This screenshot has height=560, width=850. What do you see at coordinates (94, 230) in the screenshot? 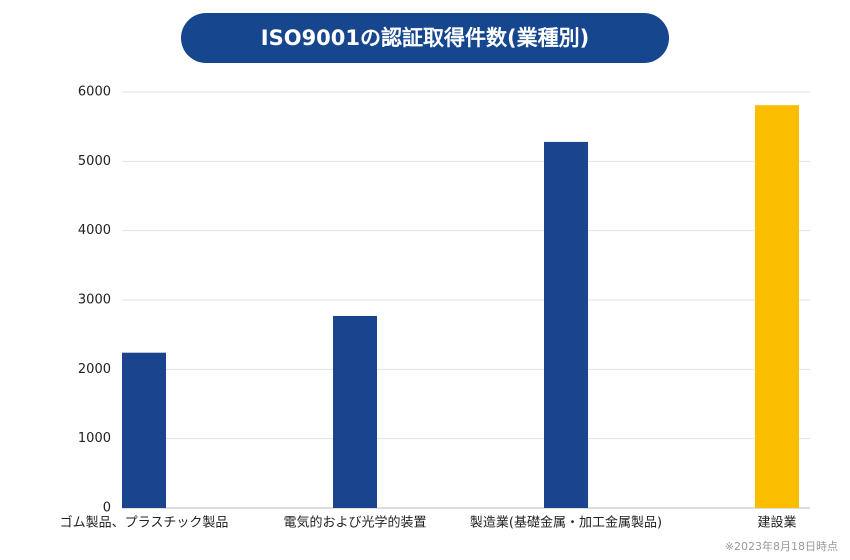
I see `y-tick-label: 4000` at bounding box center [94, 230].